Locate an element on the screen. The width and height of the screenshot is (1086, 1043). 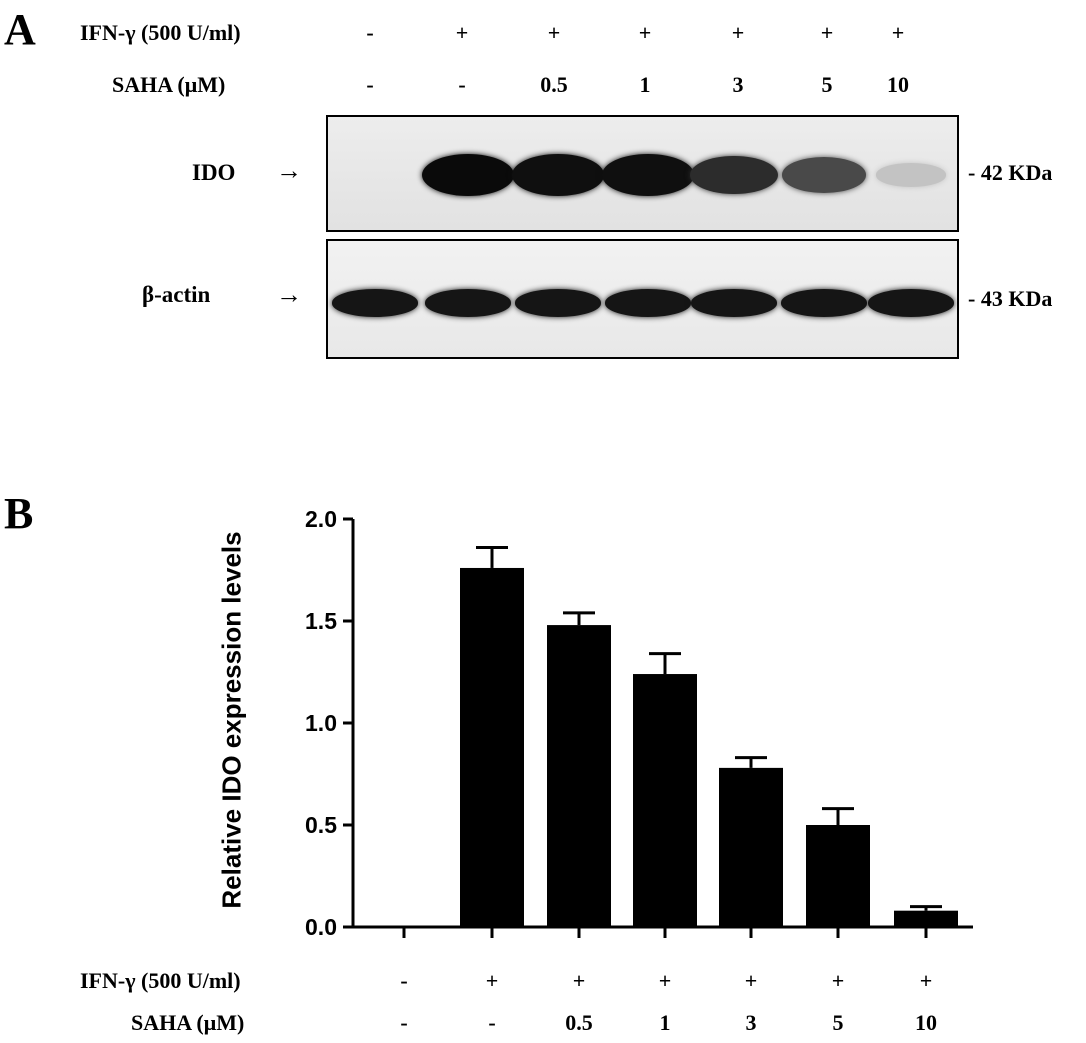
panel-a-cell-ifn-3: + is located at coordinates (554, 32).